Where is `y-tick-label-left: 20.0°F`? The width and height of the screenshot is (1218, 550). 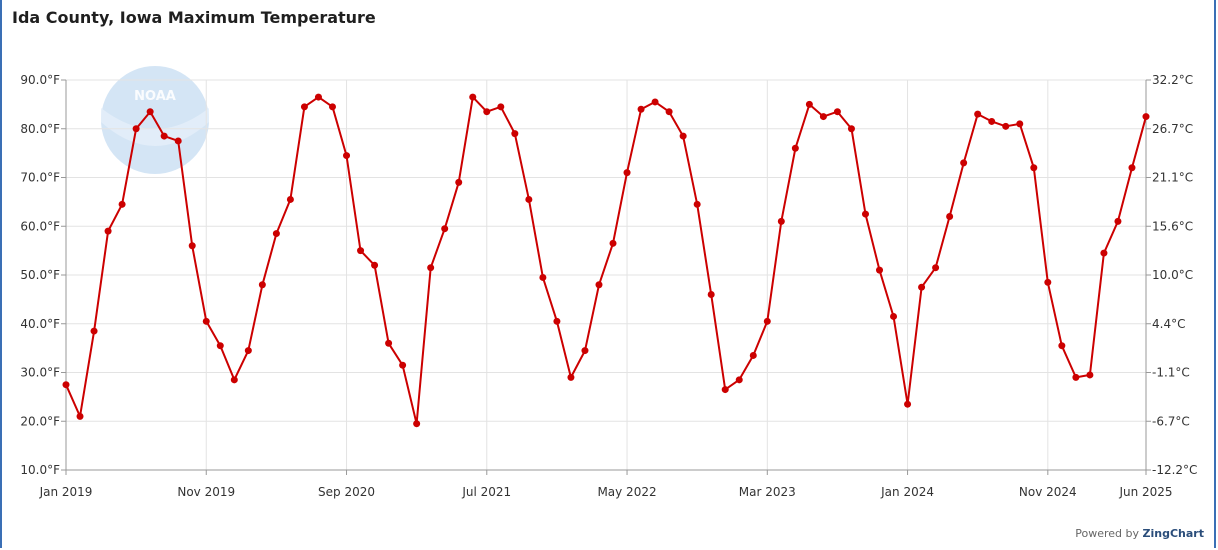
y-tick-label-left: 20.0°F is located at coordinates (40, 421).